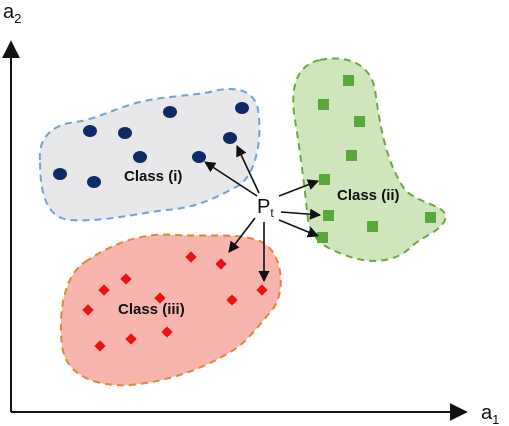 This screenshot has width=509, height=426. I want to click on y-axis-label: a2, so click(12, 13).